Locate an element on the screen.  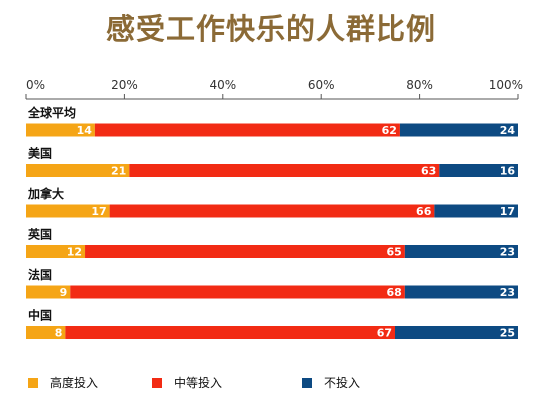
data-label: 12 is located at coordinates (74, 252).